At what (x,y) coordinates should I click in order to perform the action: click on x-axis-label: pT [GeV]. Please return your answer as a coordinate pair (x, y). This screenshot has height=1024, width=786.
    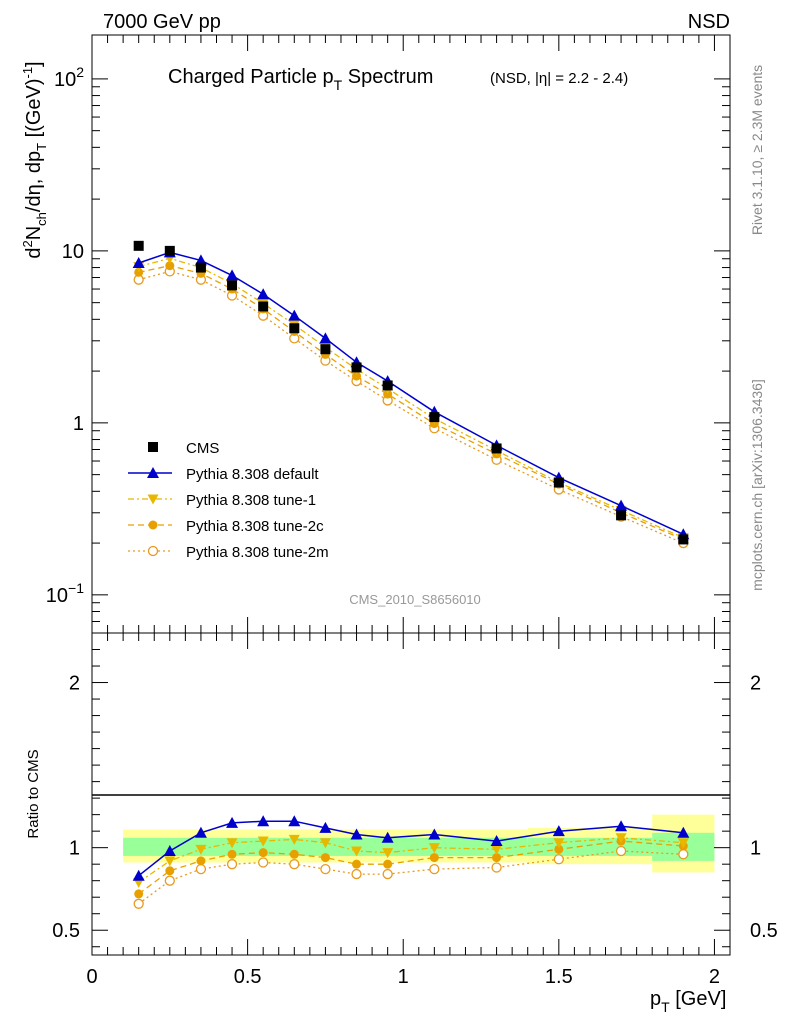
    Looking at the image, I should click on (688, 1001).